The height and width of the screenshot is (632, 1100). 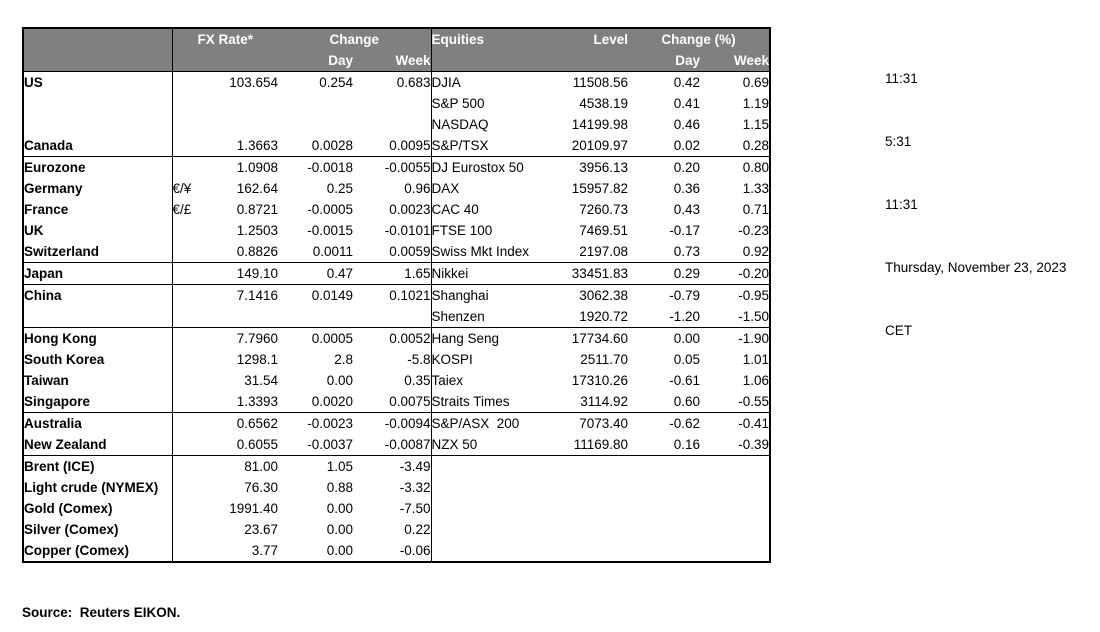 I want to click on table-row: Gold (Comex) 1991.40 0.00 -7.50, so click(x=396, y=508).